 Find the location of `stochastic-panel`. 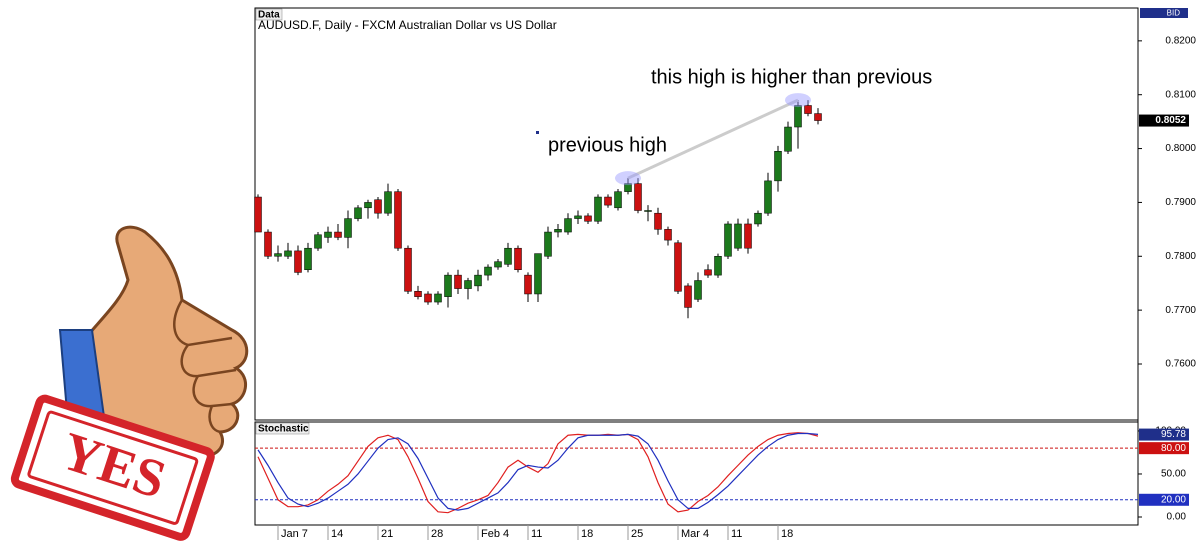

stochastic-panel is located at coordinates (696, 473).